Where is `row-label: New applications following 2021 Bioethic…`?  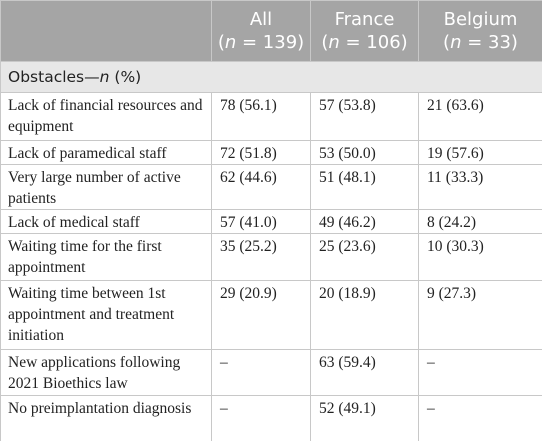 row-label: New applications following 2021 Bioethic… is located at coordinates (106, 372).